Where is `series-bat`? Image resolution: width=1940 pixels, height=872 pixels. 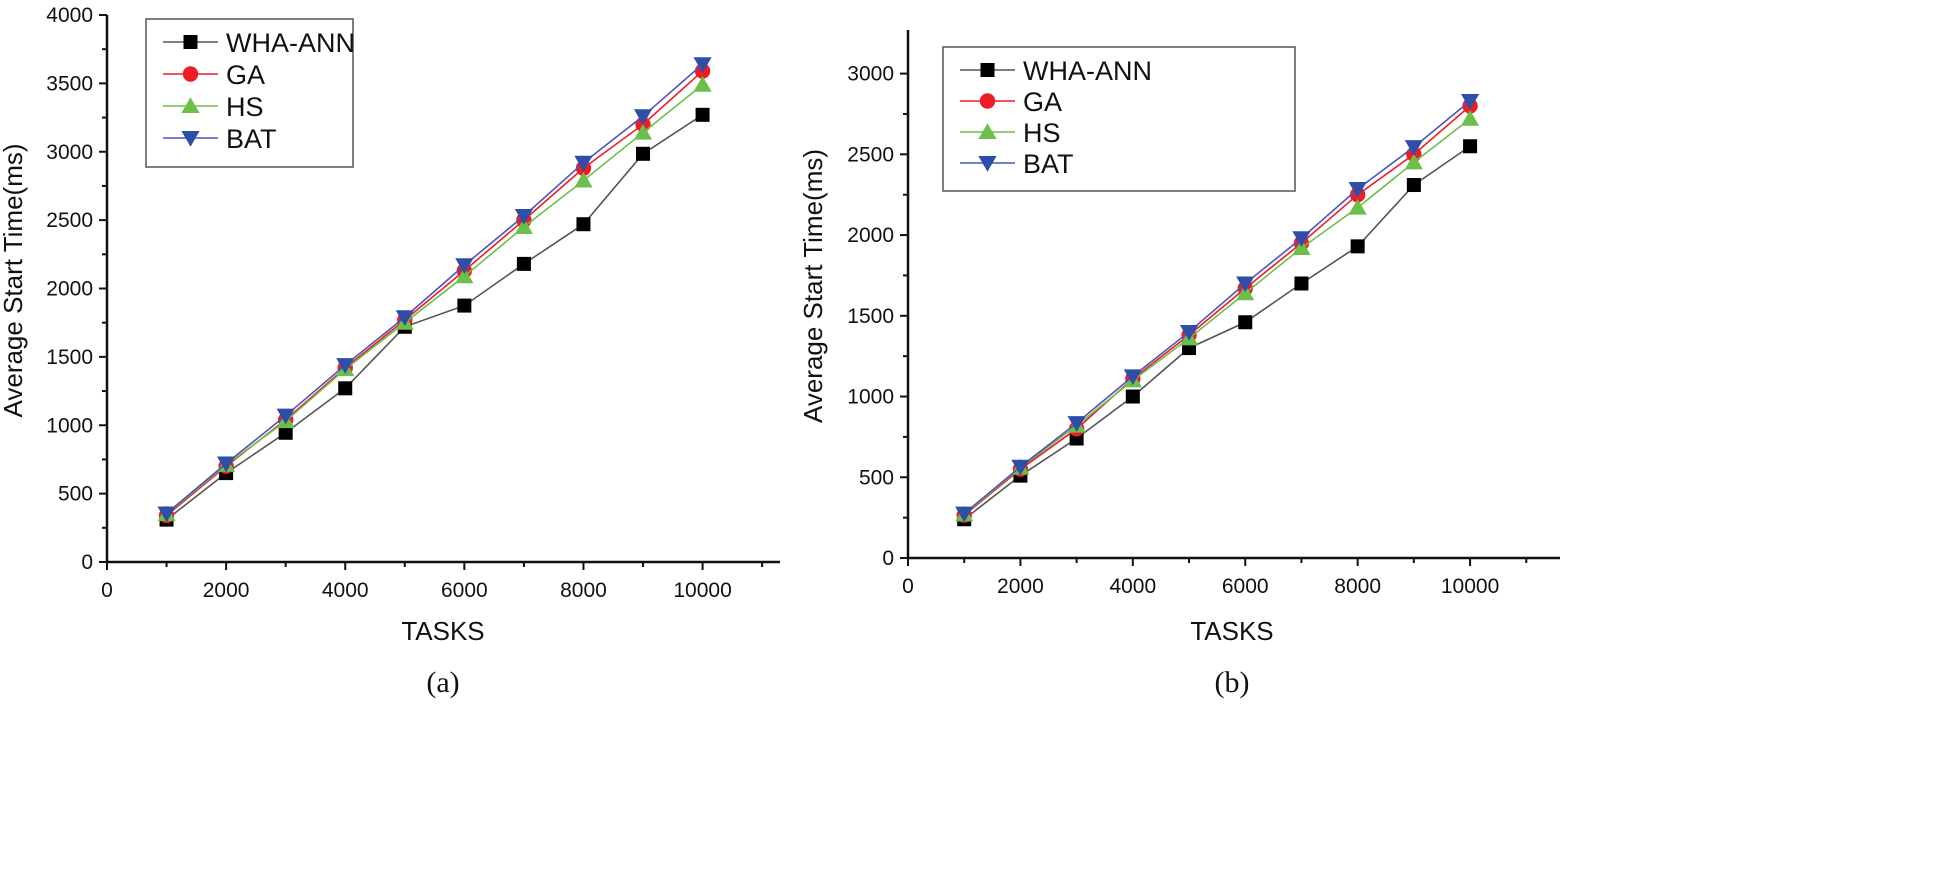
series-bat is located at coordinates (1217, 308).